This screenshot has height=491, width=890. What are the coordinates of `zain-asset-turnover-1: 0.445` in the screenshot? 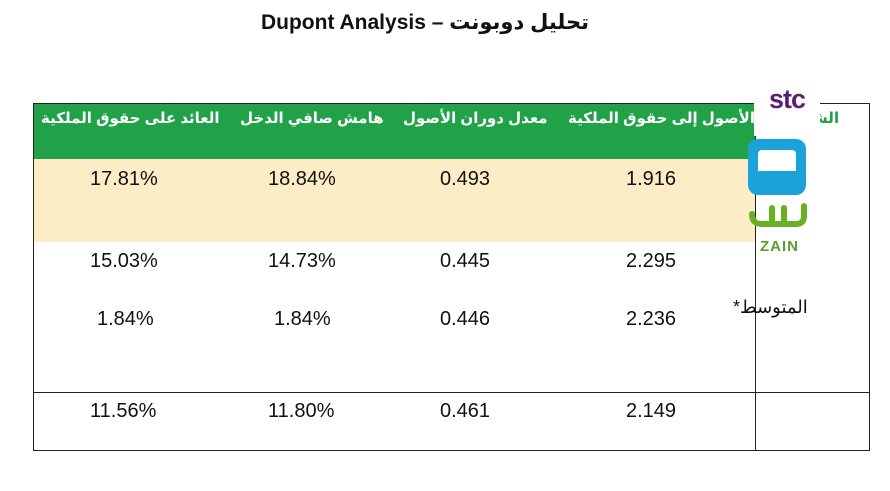 It's located at (465, 261).